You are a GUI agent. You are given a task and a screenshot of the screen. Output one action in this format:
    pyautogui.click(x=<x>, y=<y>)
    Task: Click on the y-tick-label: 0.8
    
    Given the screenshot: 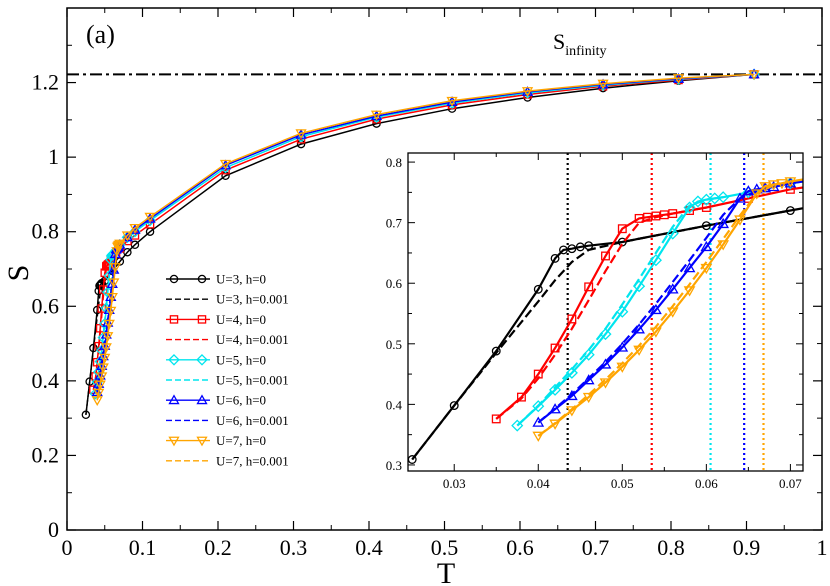 What is the action you would take?
    pyautogui.click(x=46, y=231)
    